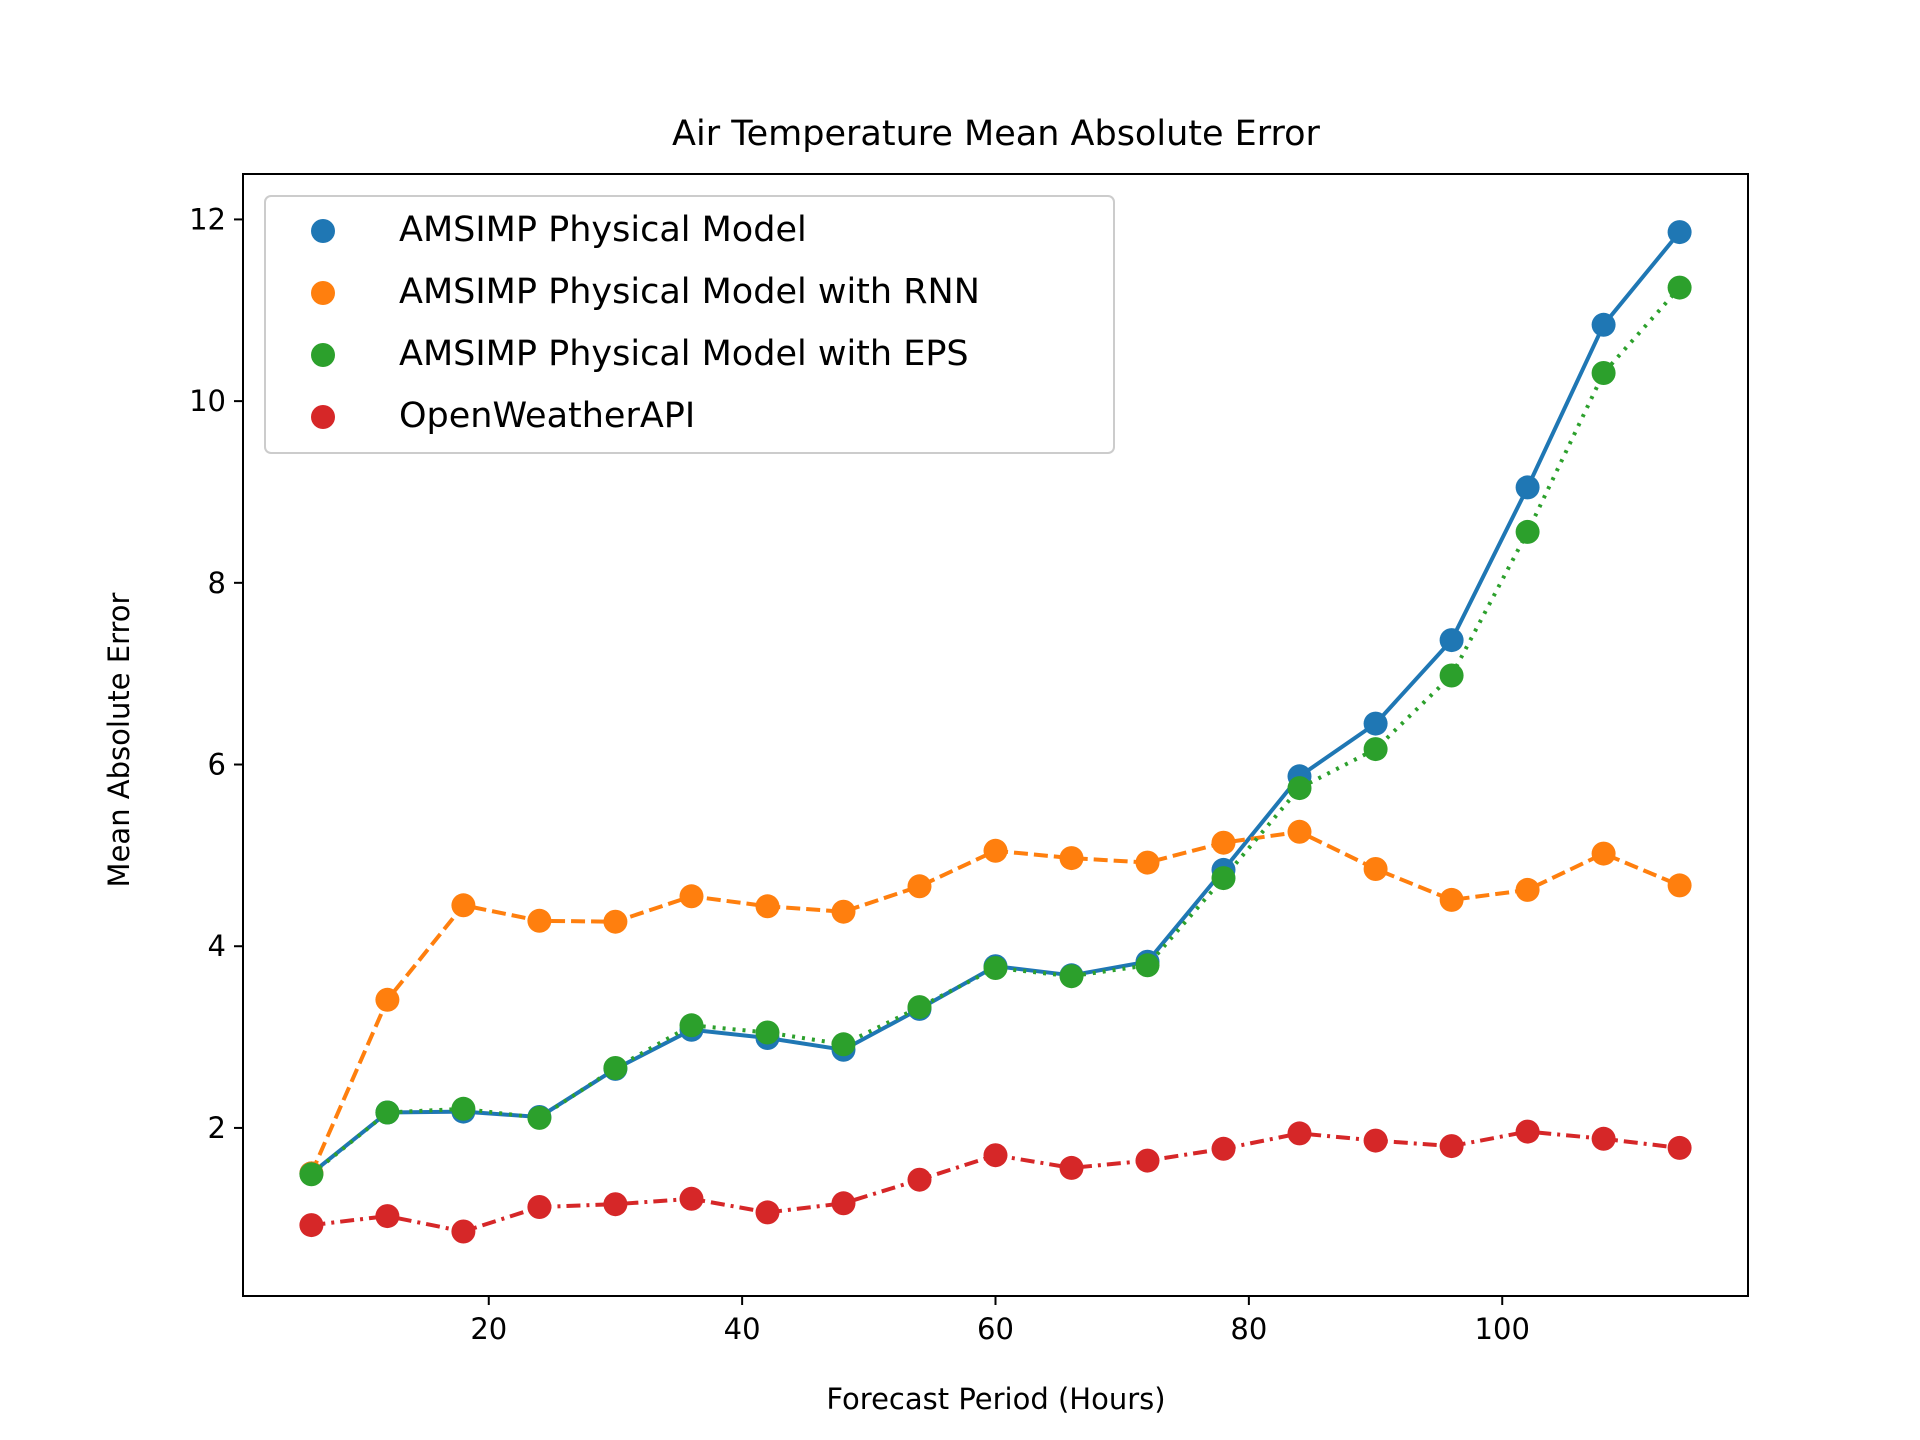 This screenshot has width=1920, height=1440. I want to click on y-axis-label: Mean Absolute Error, so click(119, 739).